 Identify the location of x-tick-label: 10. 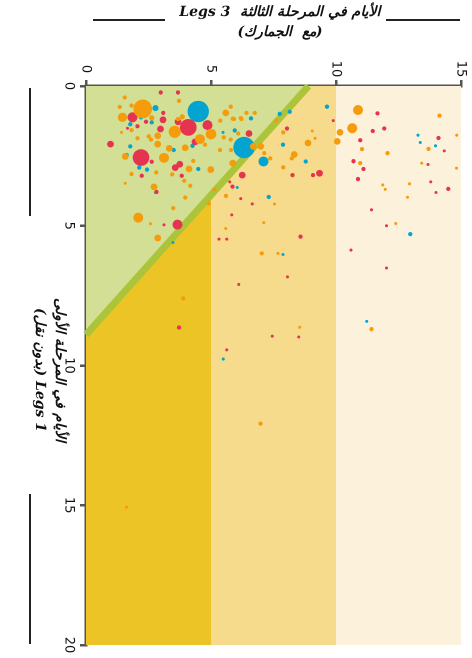
(336, 69).